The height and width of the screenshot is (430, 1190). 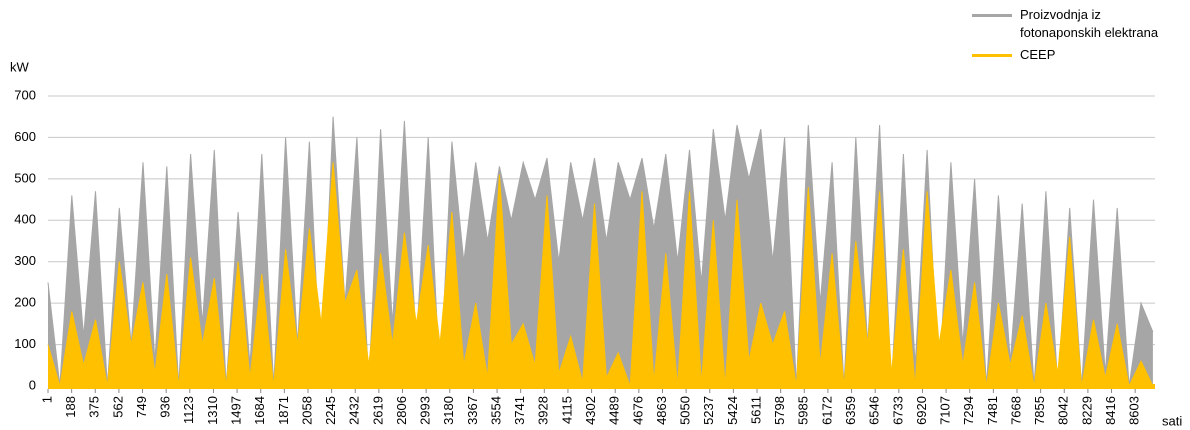 What do you see at coordinates (1110, 410) in the screenshot?
I see `x-tick-label: 8416` at bounding box center [1110, 410].